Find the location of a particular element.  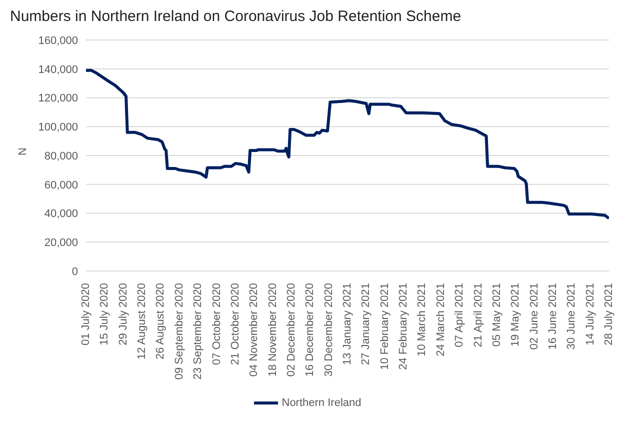

x-tick-label: 29 July 2020 is located at coordinates (123, 314).